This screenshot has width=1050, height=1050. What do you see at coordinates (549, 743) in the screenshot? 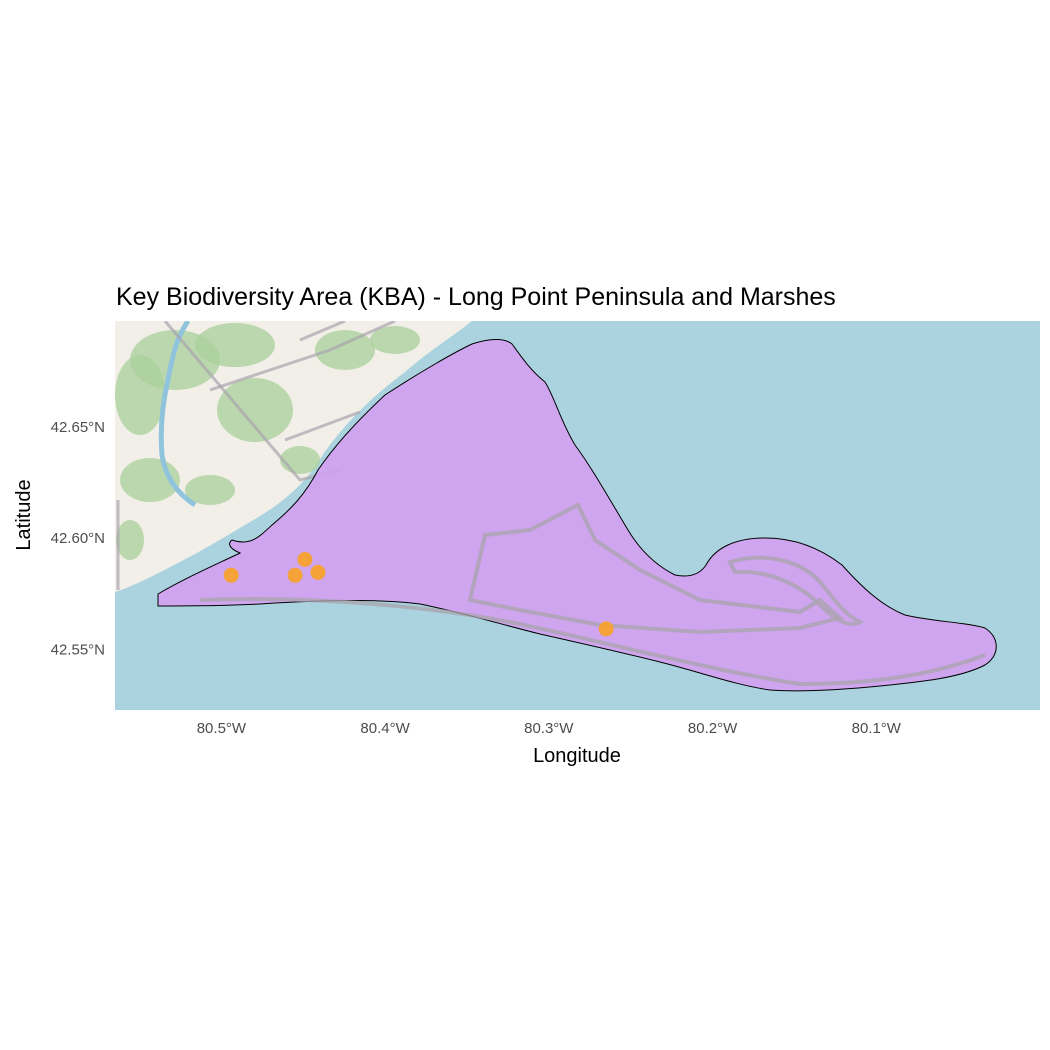
I see `x-axis: 80.5°W 80.4°W 80.3°W 80.2°W 80.1°W Longitude` at bounding box center [549, 743].